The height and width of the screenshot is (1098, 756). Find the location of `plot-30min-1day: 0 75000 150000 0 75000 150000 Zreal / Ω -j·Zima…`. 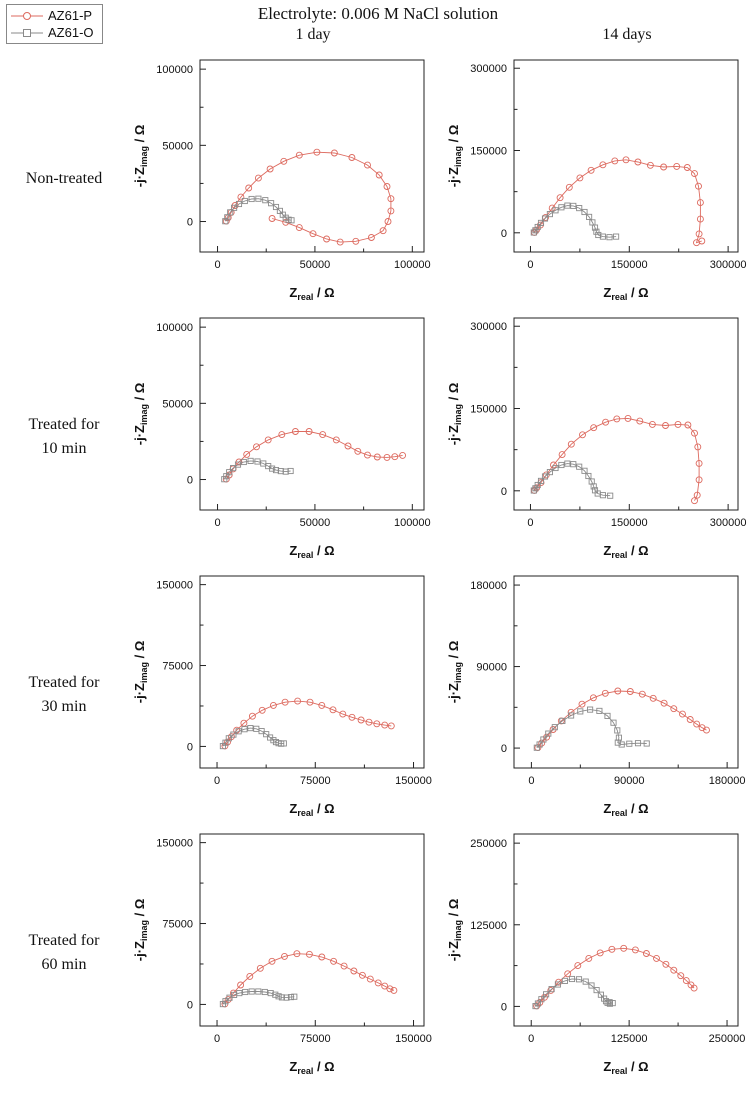

plot-30min-1day: 0 75000 150000 0 75000 150000 Zreal / Ω -j·Zima… is located at coordinates (285, 695).